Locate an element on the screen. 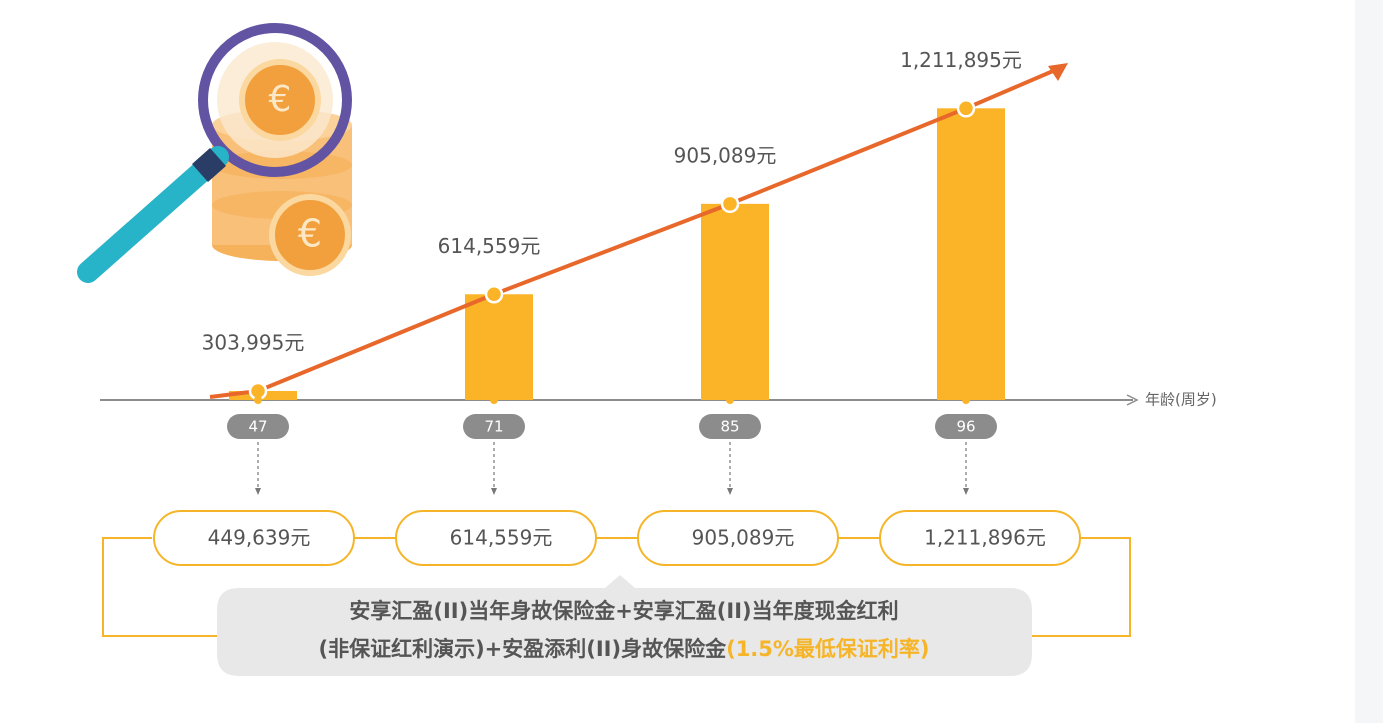 The width and height of the screenshot is (1383, 723). summary-box is located at coordinates (980, 538).